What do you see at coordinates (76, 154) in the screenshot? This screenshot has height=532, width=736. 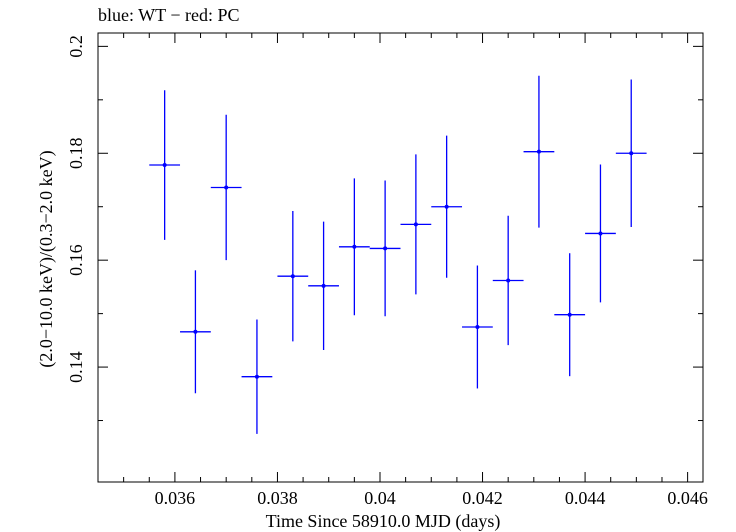 I see `y-tick-label: 0.18` at bounding box center [76, 154].